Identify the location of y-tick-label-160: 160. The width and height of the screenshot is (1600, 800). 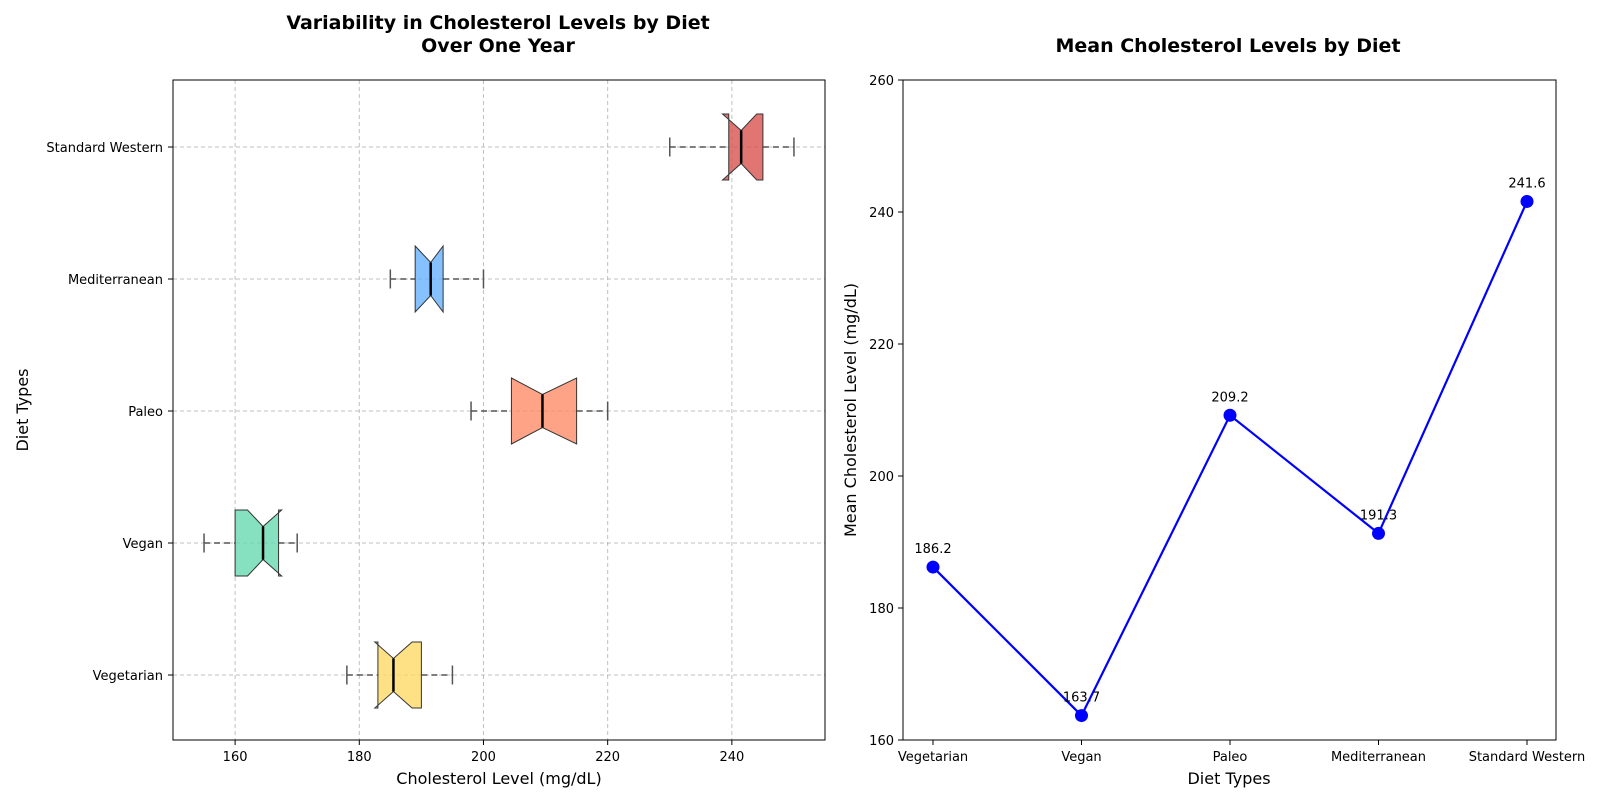
(881, 741).